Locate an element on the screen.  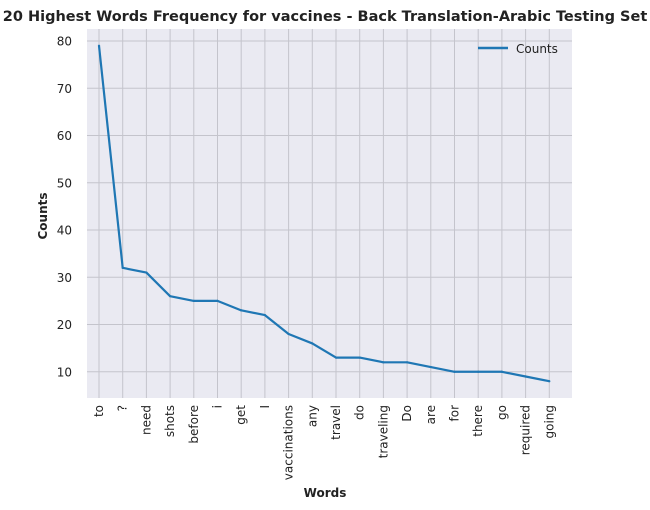
y-tick-label: 40 is located at coordinates (64, 231).